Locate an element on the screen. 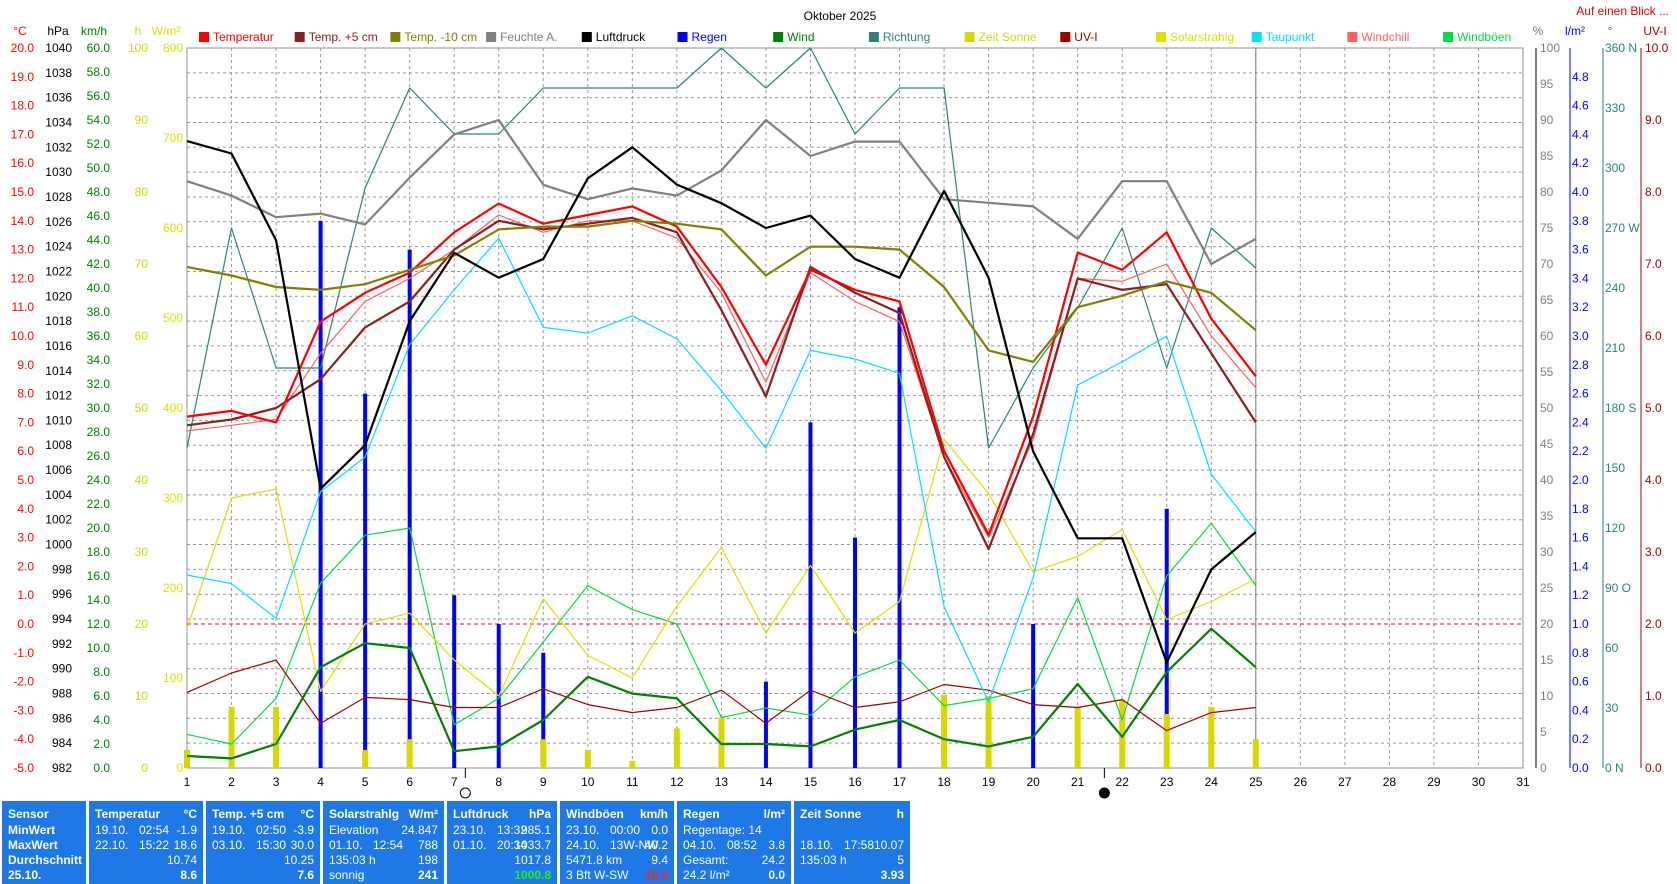 The image size is (1677, 884). axis-tick-label-wind: 14.0 is located at coordinates (99, 600).